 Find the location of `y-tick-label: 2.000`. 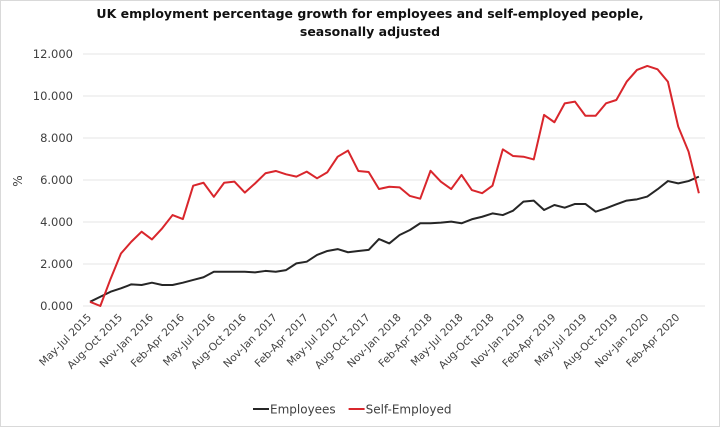

y-tick-label: 2.000 is located at coordinates (56, 264).